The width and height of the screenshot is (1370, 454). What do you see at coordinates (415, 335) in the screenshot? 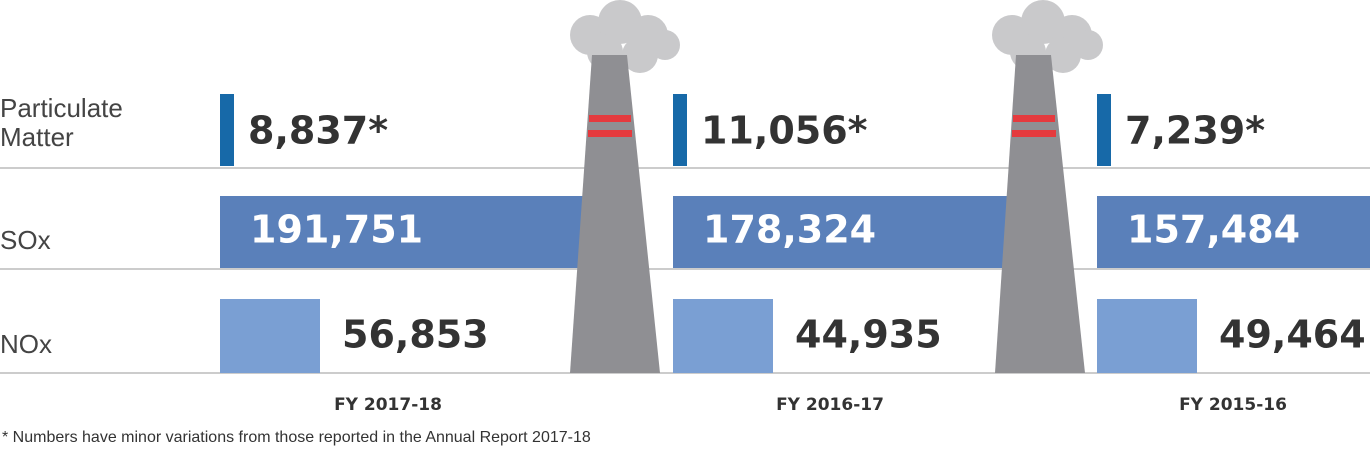
I see `nox-value: 56,853` at bounding box center [415, 335].